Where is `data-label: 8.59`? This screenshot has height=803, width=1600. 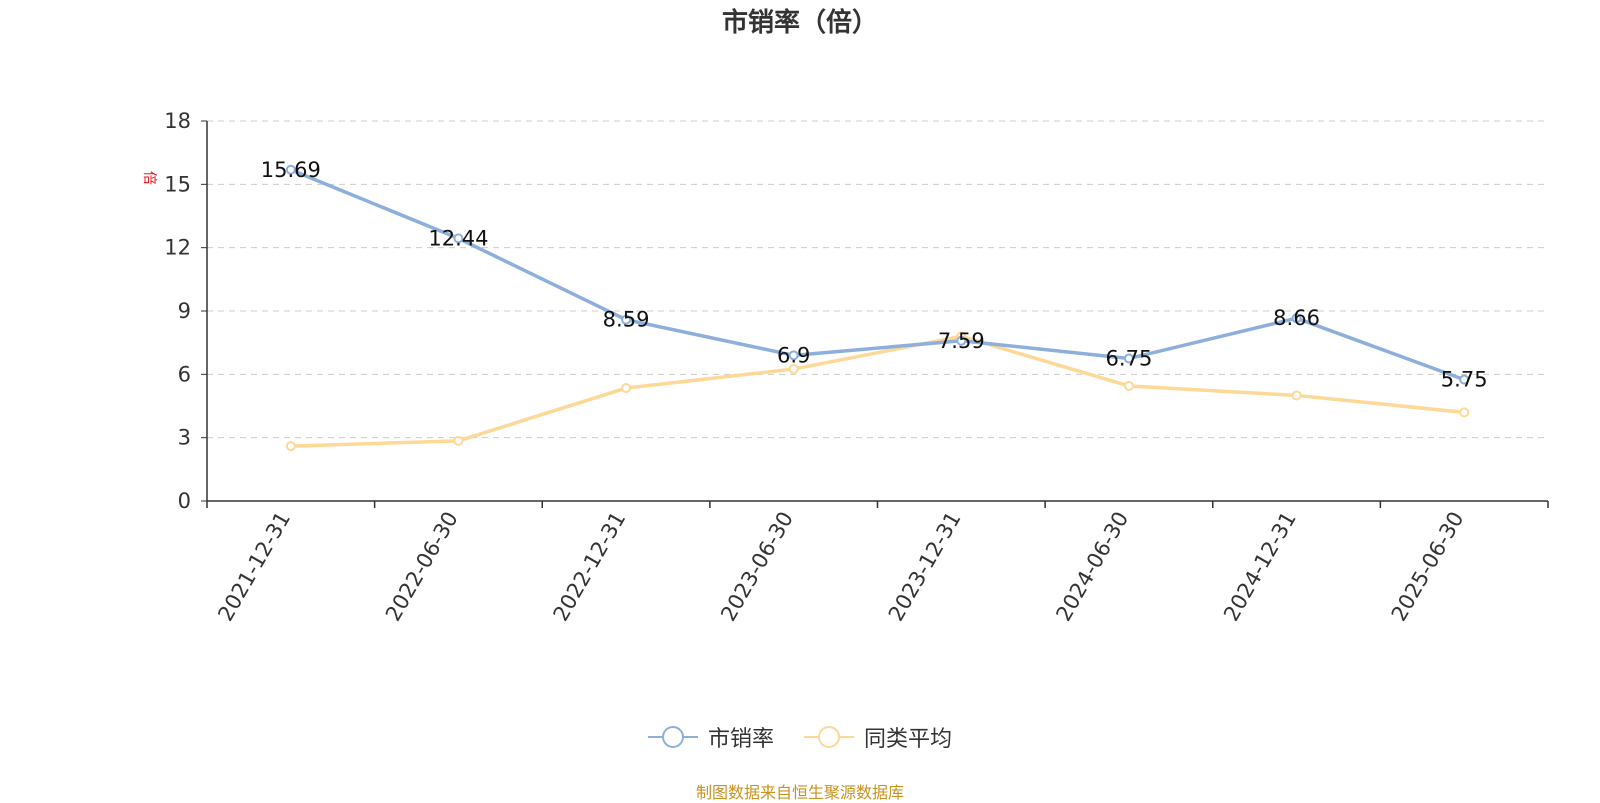 data-label: 8.59 is located at coordinates (626, 320).